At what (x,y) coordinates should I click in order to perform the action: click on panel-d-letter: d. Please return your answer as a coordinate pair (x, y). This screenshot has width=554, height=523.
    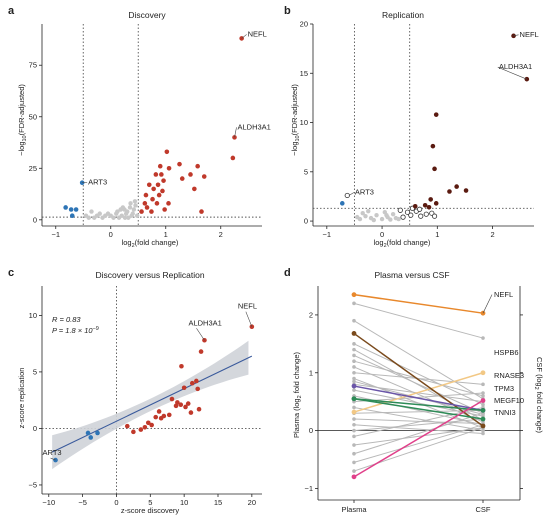
    Looking at the image, I should click on (287, 273).